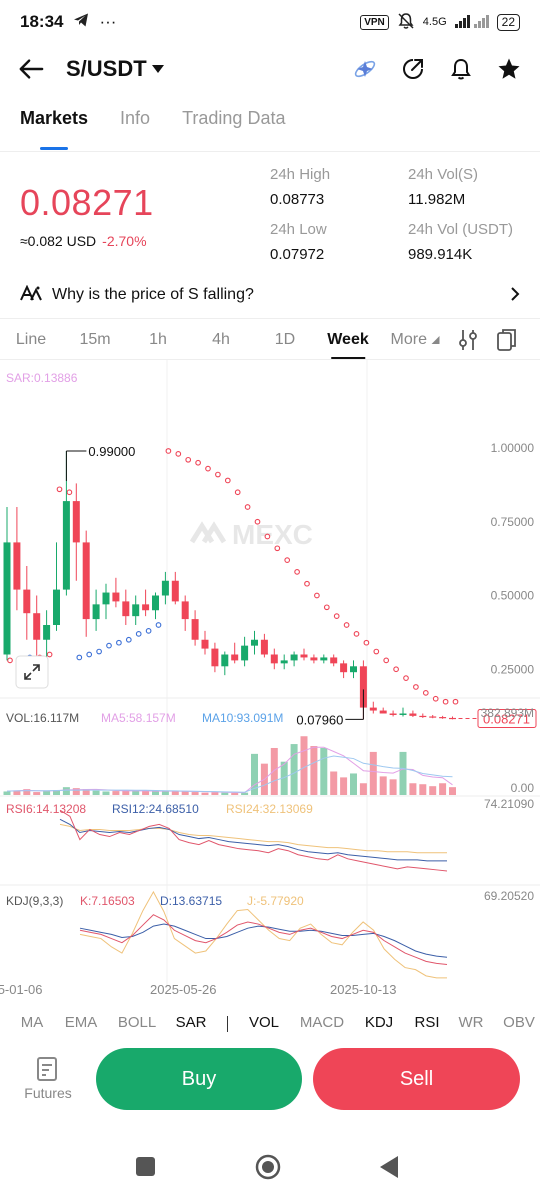 The image size is (540, 1200). Describe the element at coordinates (191, 1022) in the screenshot. I see `indicator-sar: SAR` at that location.